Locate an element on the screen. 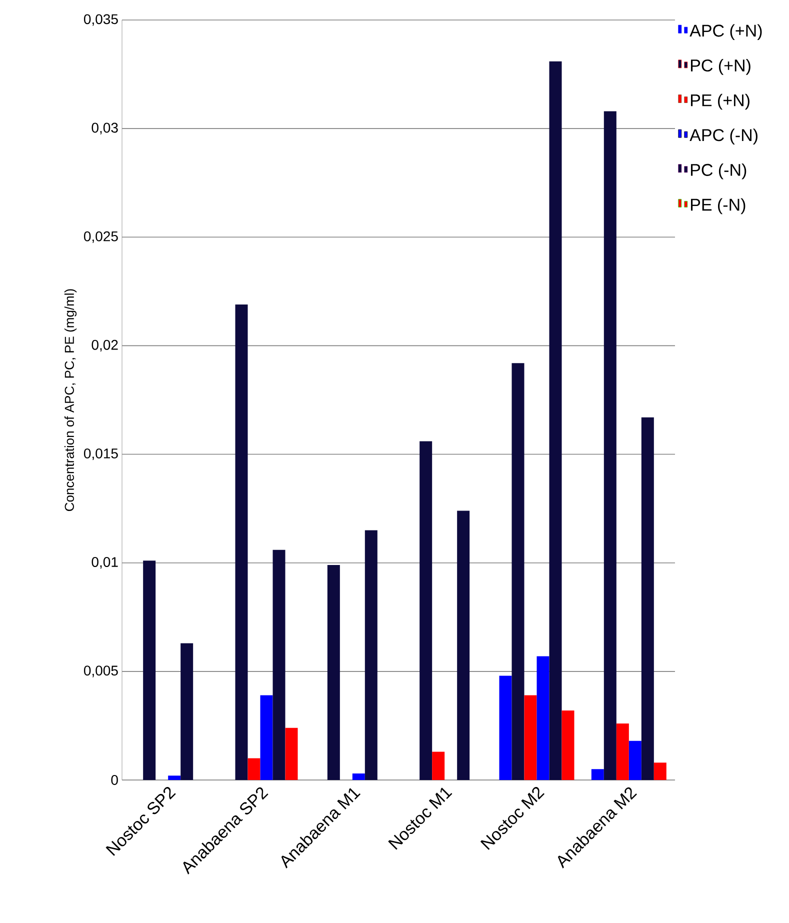  y-tick-label: 0,005 is located at coordinates (101, 672).